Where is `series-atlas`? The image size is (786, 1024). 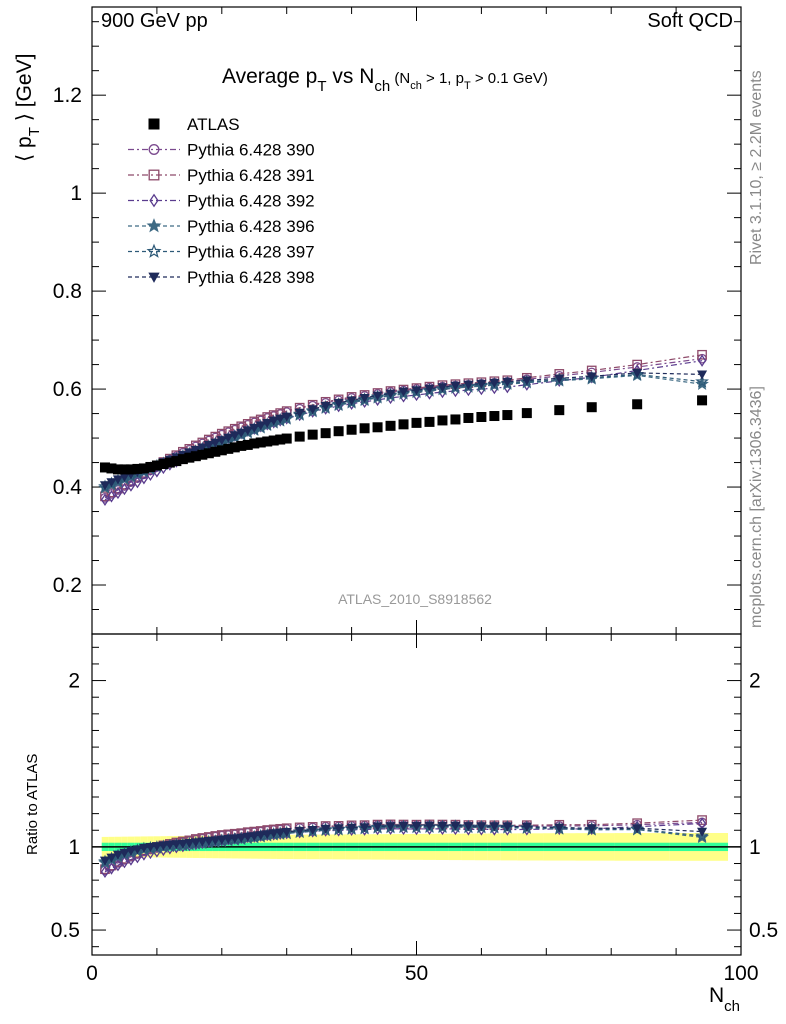
series-atlas is located at coordinates (403, 435).